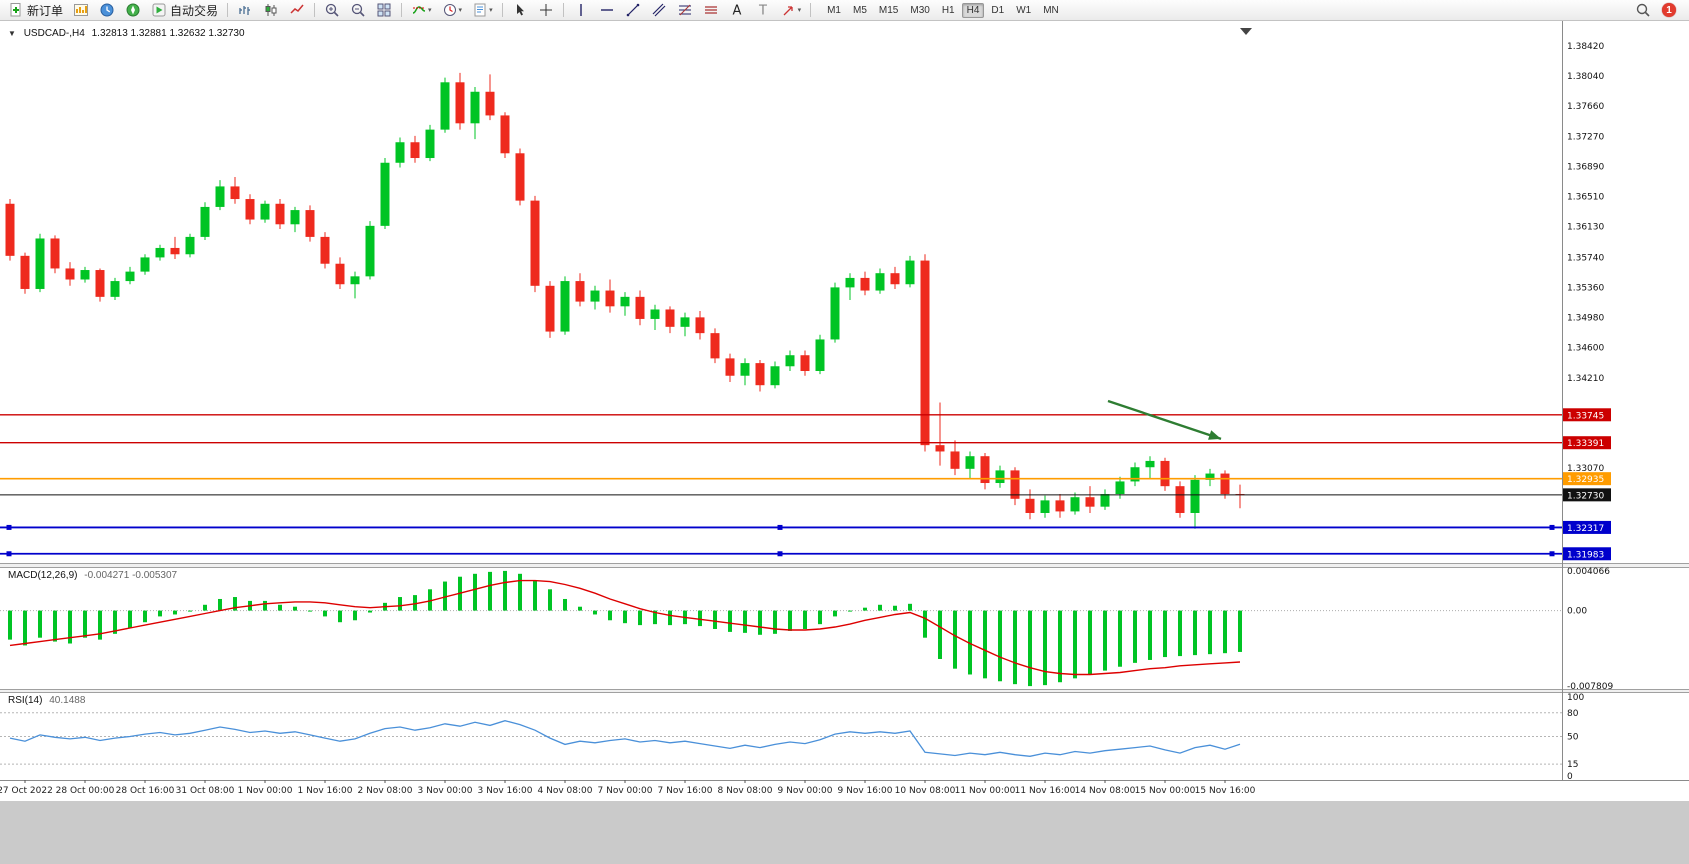 This screenshot has height=864, width=1689. What do you see at coordinates (1585, 258) in the screenshot?
I see `price-tick-label: 1.35740` at bounding box center [1585, 258].